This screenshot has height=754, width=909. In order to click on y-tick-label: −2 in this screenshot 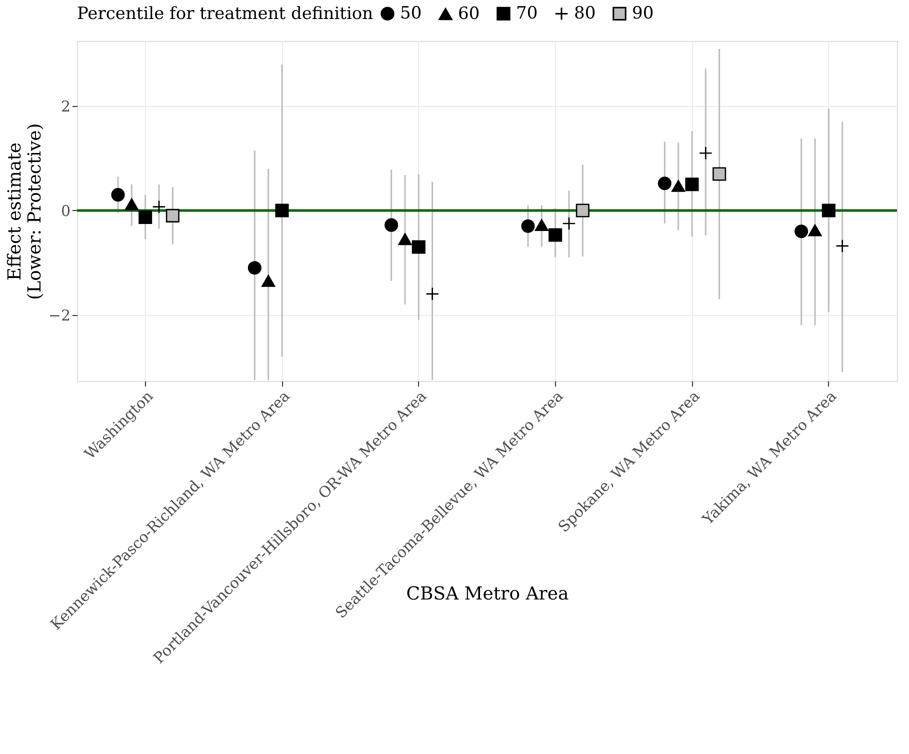, I will do `click(59, 315)`.